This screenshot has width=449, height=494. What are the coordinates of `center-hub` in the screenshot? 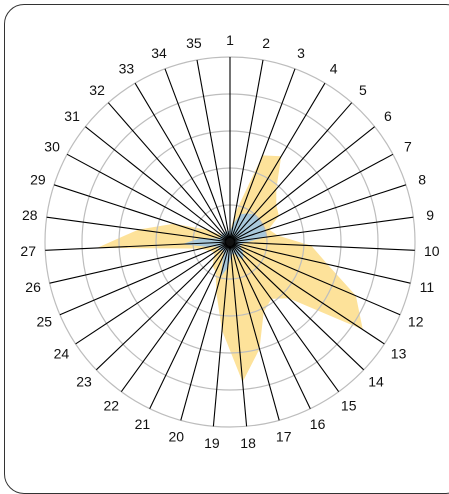 It's located at (230, 242).